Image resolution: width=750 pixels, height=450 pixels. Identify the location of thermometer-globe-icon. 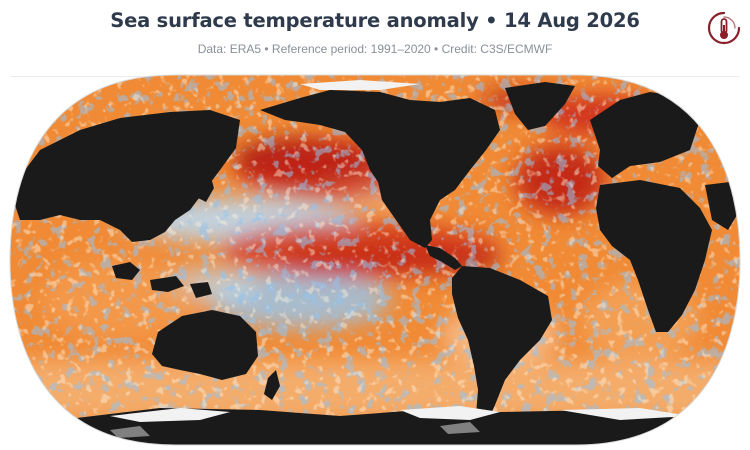
(724, 28).